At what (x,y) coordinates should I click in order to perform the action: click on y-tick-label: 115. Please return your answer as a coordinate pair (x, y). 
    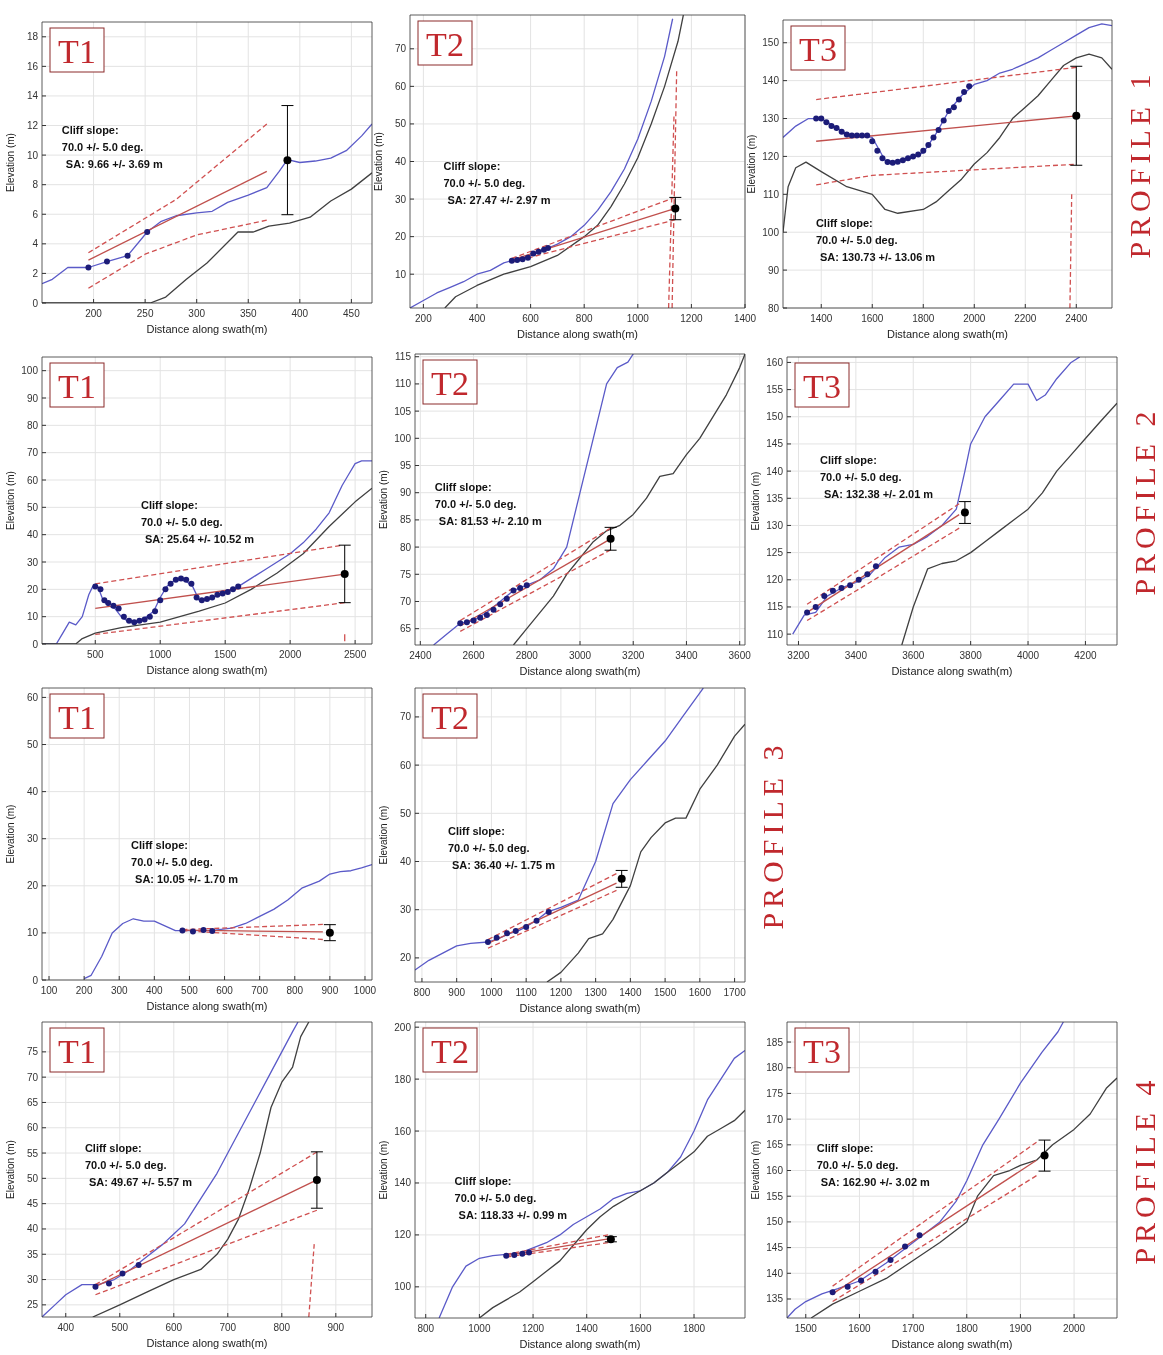
    Looking at the image, I should click on (775, 607).